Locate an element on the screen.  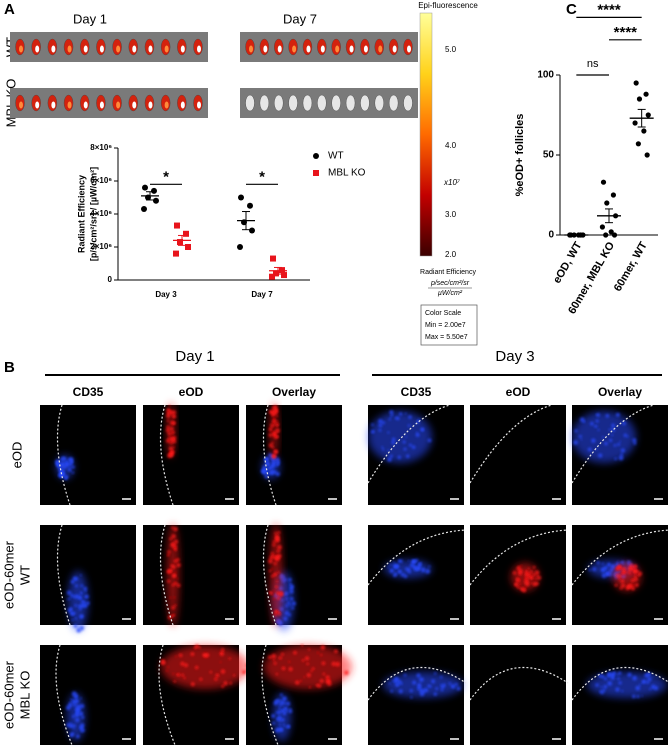
y-tick-label: 8×10⁶ is located at coordinates (101, 147).